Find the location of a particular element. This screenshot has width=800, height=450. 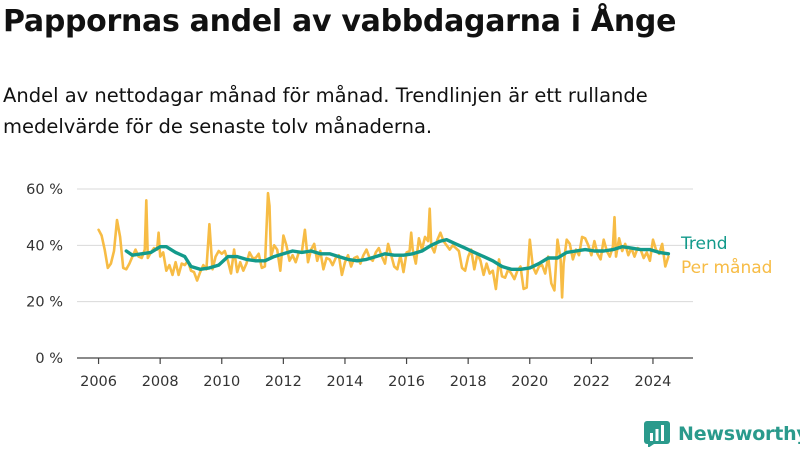

x-tick-label: 2016 is located at coordinates (406, 382).